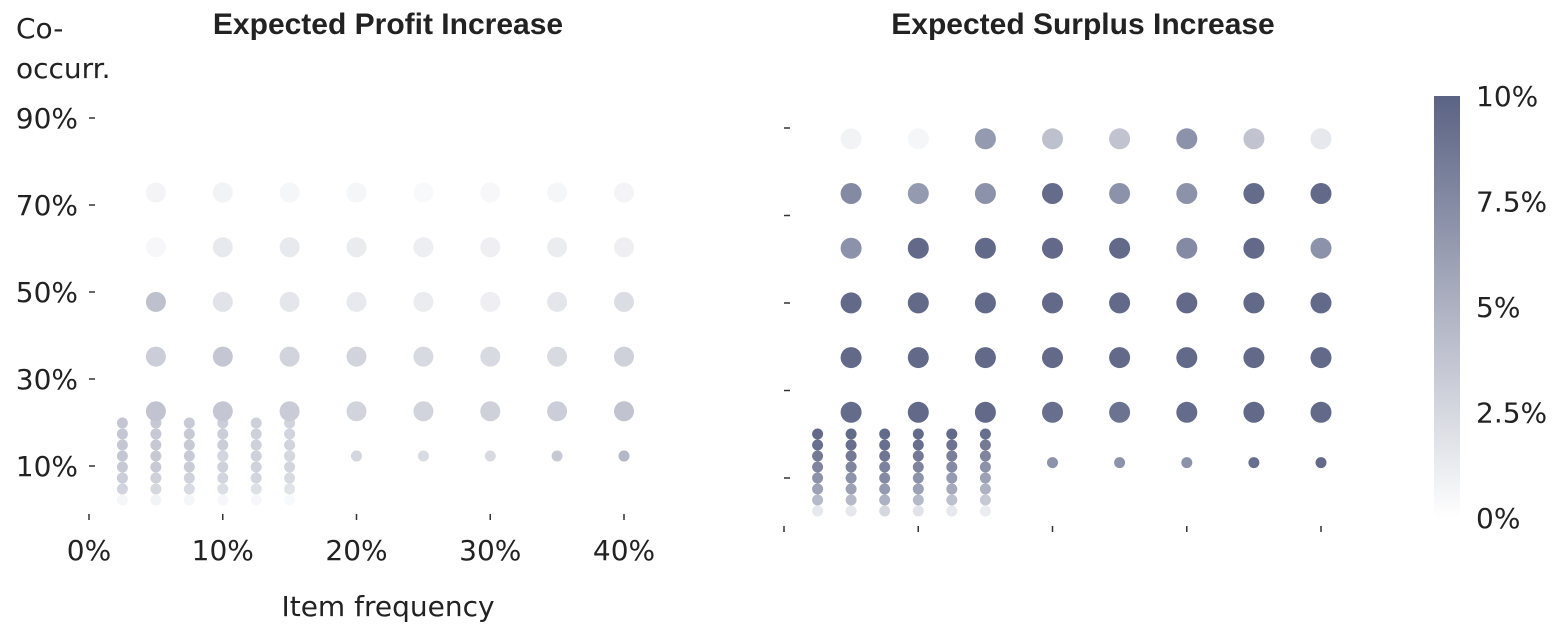 This screenshot has width=1558, height=630. I want to click on y-axis-label-line2: occurr., so click(63, 68).